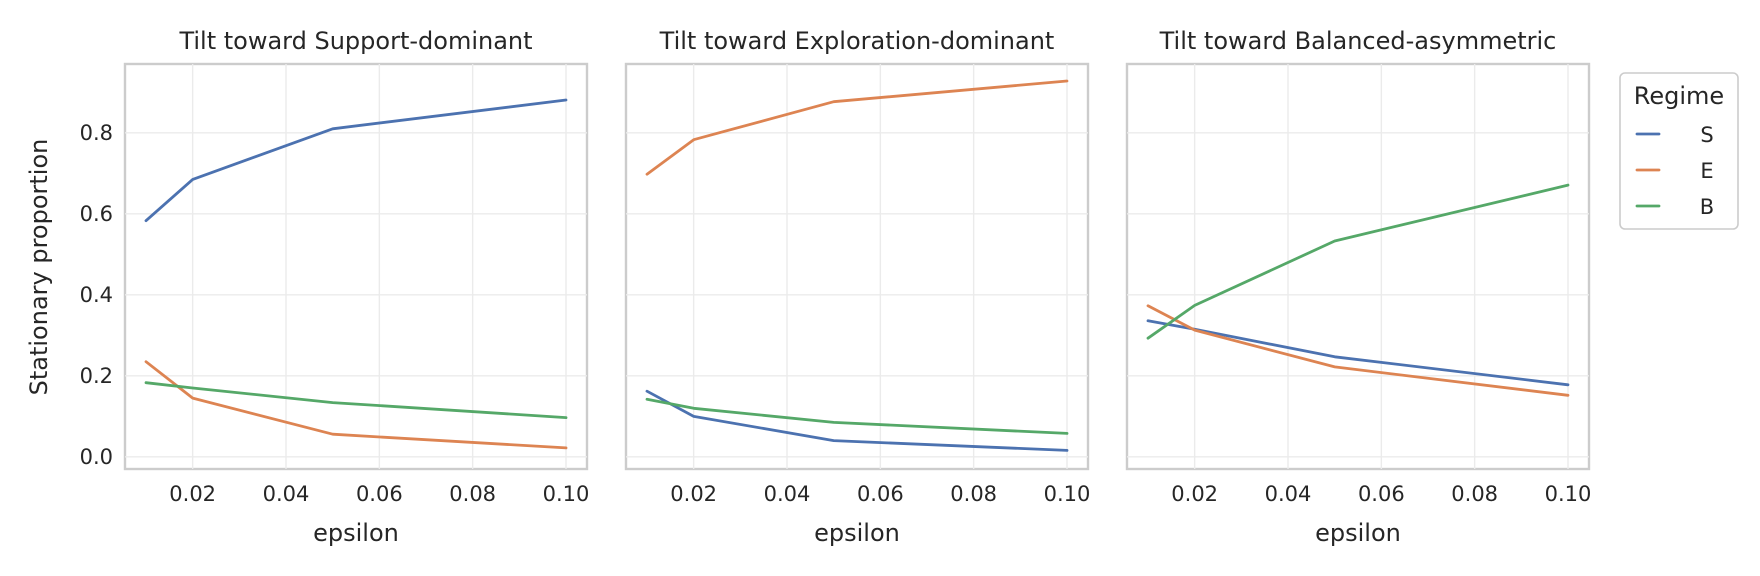 This screenshot has height=576, width=1760. What do you see at coordinates (39, 267) in the screenshot?
I see `y-axis-label: Stationary proportion` at bounding box center [39, 267].